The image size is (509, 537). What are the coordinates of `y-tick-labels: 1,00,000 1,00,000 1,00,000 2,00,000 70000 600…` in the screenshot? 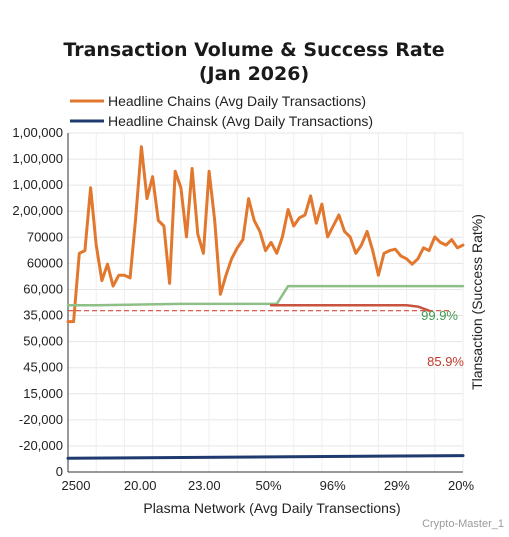 It's located at (37, 302).